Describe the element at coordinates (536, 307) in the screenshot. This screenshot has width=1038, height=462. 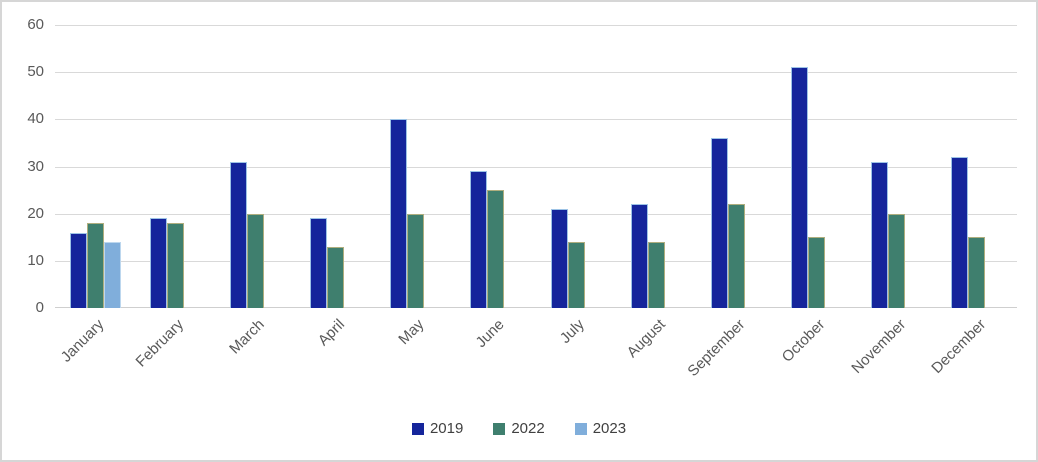
I see `x-axis-line` at that location.